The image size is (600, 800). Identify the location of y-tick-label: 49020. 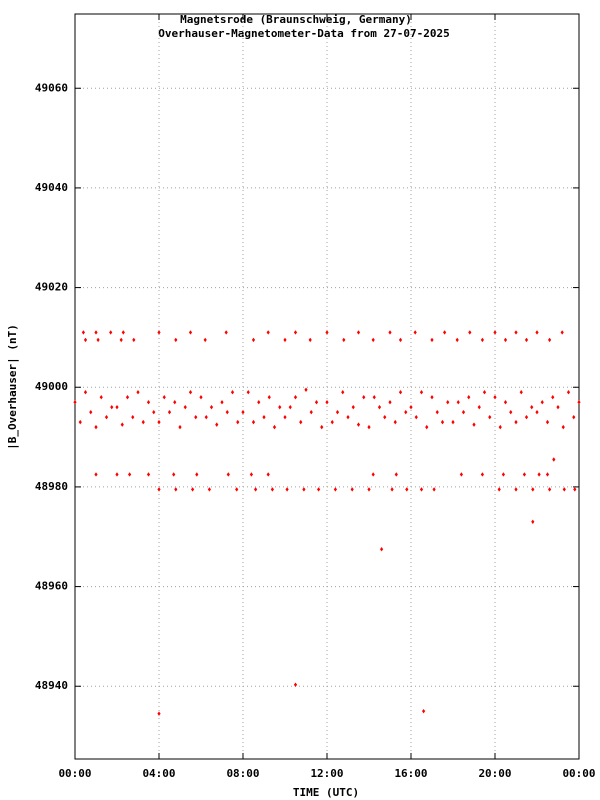
(51, 287).